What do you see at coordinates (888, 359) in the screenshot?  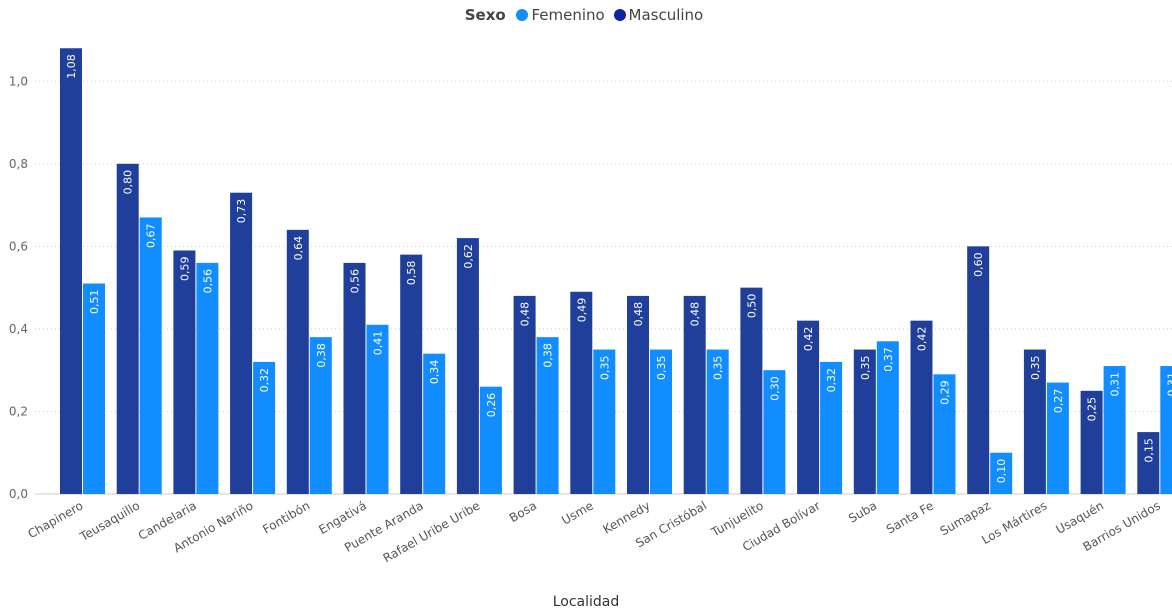 I see `data-label-femenino: 0,37` at bounding box center [888, 359].